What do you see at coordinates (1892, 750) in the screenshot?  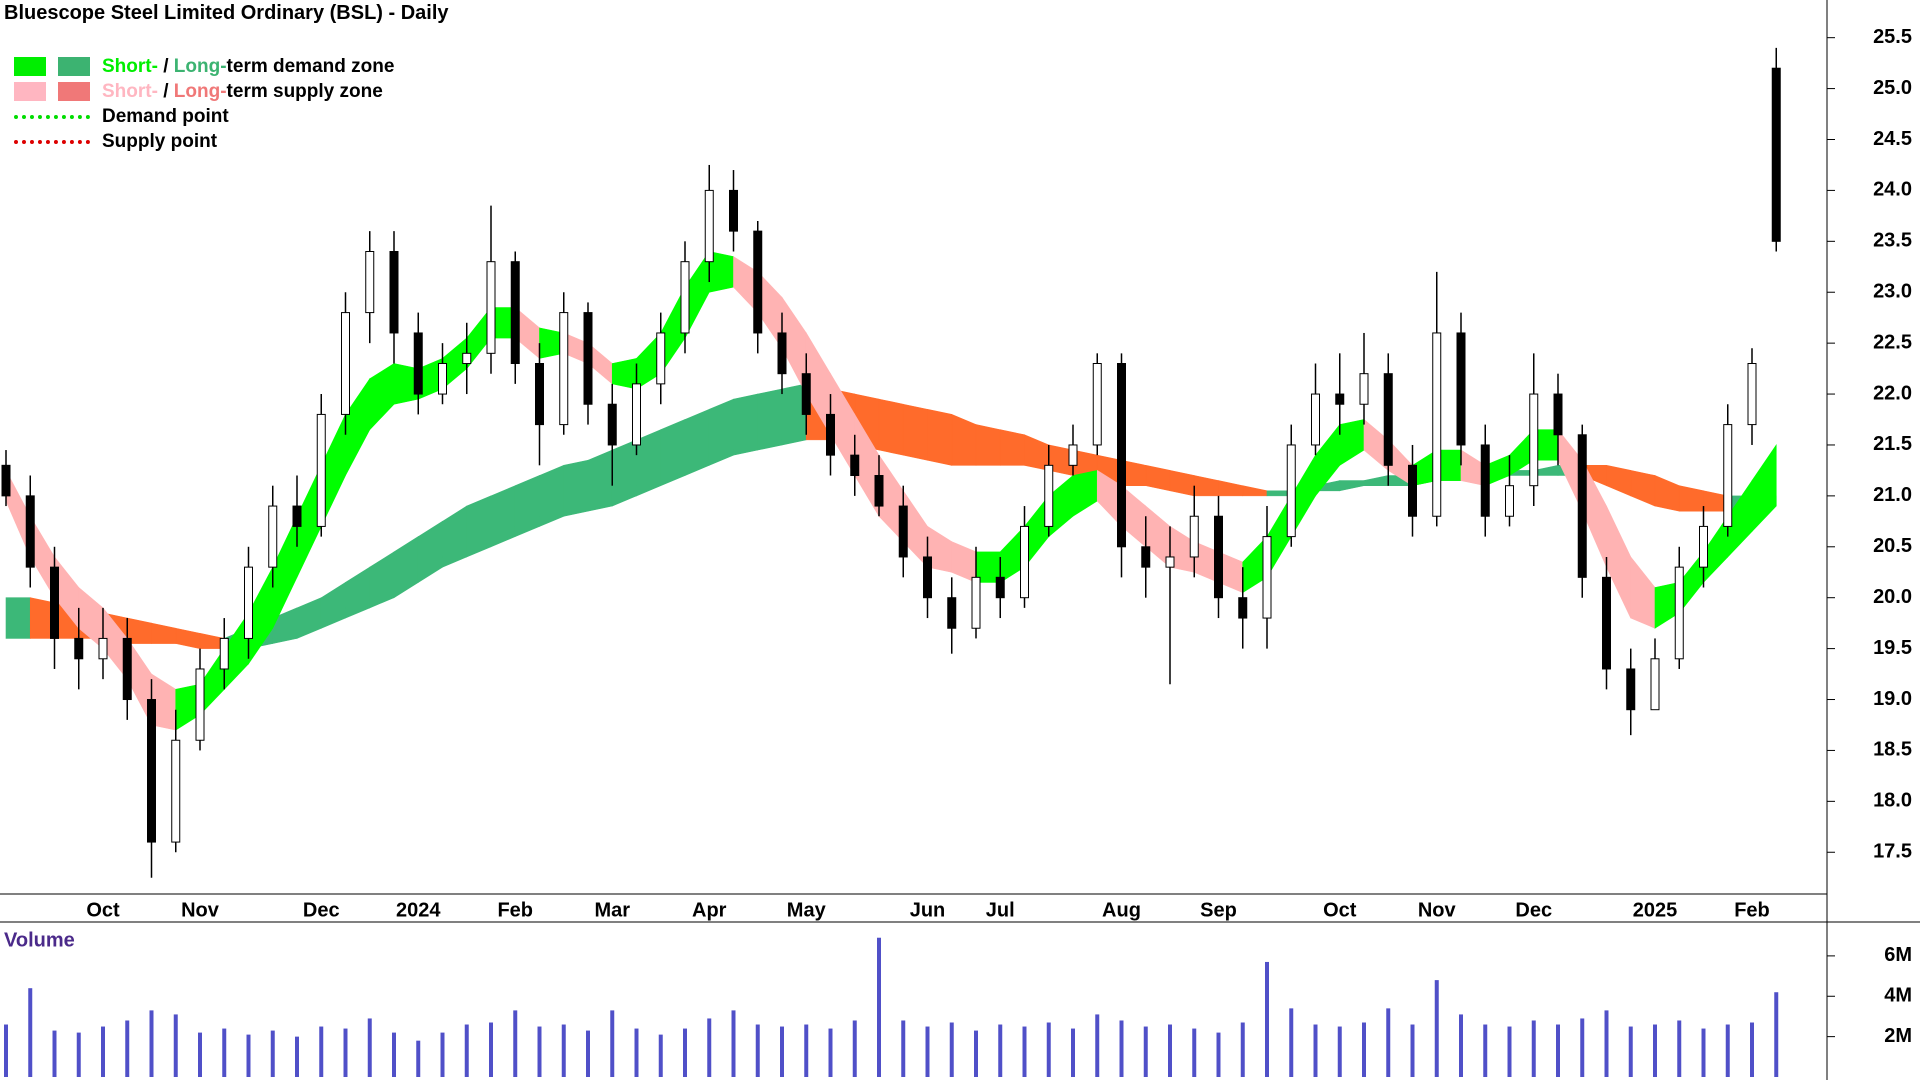 I see `y-tick-label: 18.5` at bounding box center [1892, 750].